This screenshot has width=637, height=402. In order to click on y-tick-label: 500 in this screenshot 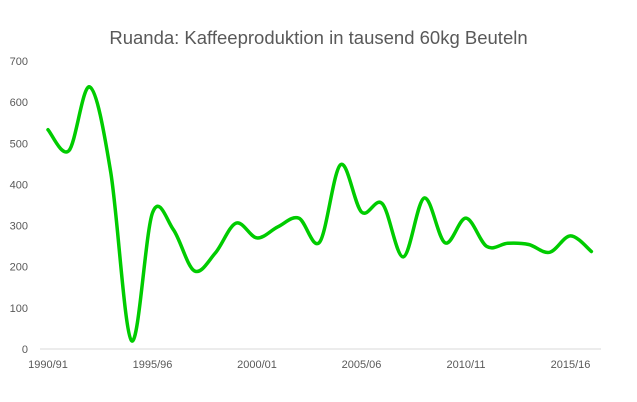, I will do `click(19, 144)`.